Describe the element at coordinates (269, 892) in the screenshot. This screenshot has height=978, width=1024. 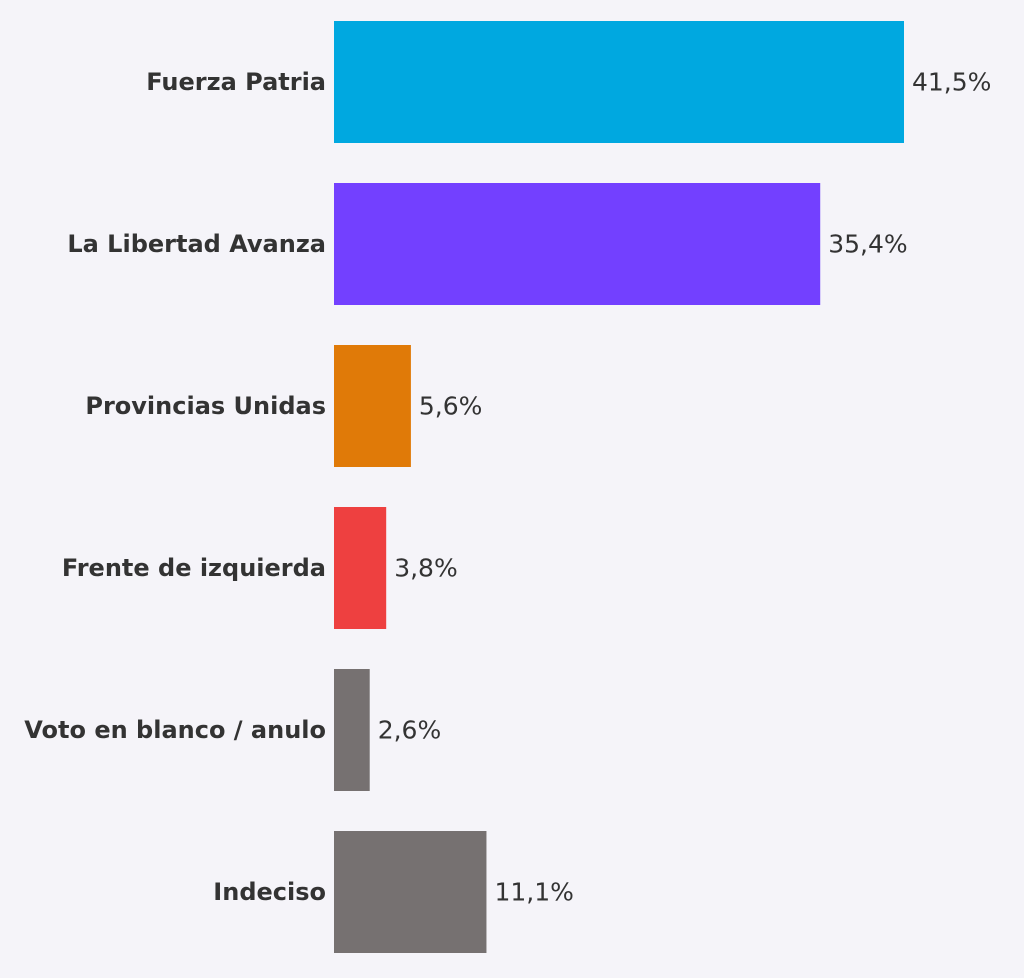
I see `category-label: Indeciso` at that location.